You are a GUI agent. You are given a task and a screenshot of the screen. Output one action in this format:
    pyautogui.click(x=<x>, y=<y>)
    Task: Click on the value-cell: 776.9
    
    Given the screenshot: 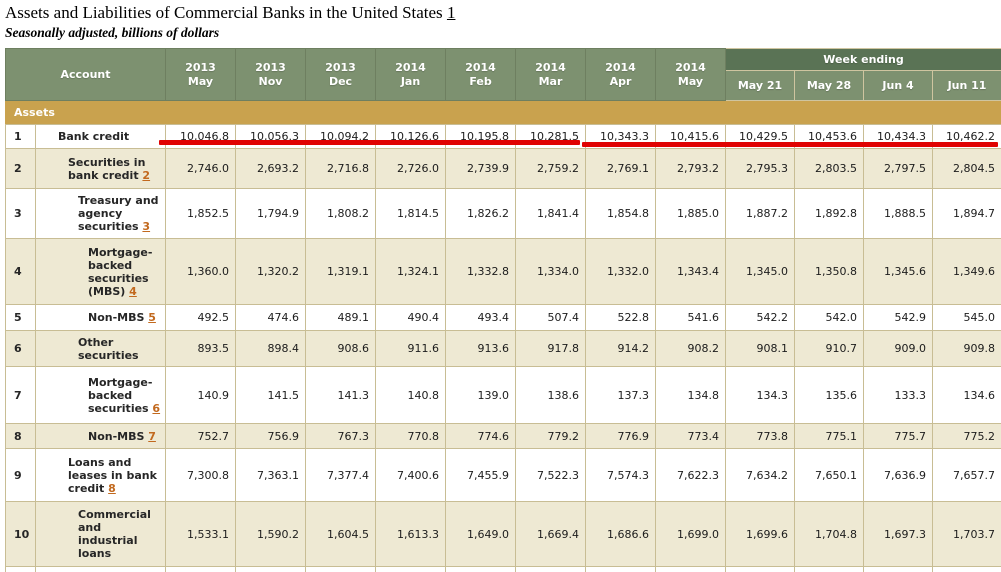 What is the action you would take?
    pyautogui.click(x=621, y=436)
    